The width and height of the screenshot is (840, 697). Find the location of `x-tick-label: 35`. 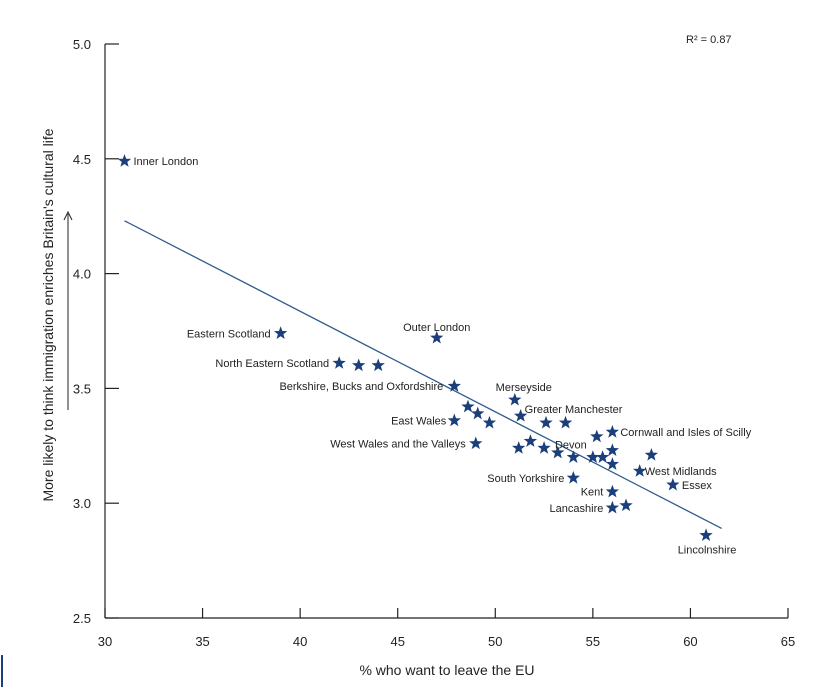

x-tick-label: 35 is located at coordinates (202, 641).